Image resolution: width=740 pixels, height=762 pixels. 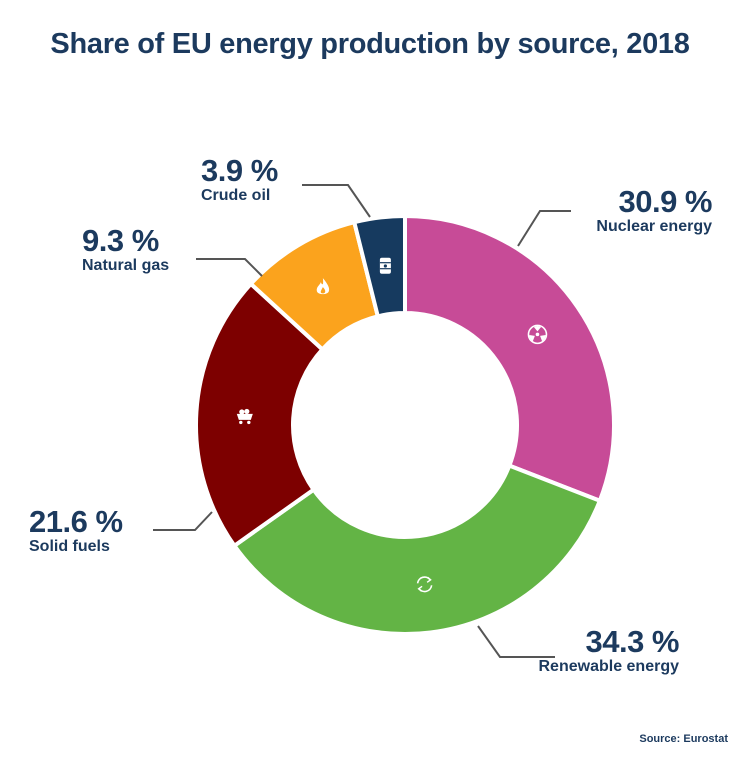 I want to click on label-solid-fuels: 21.6 % Solid fuels, so click(x=76, y=530).